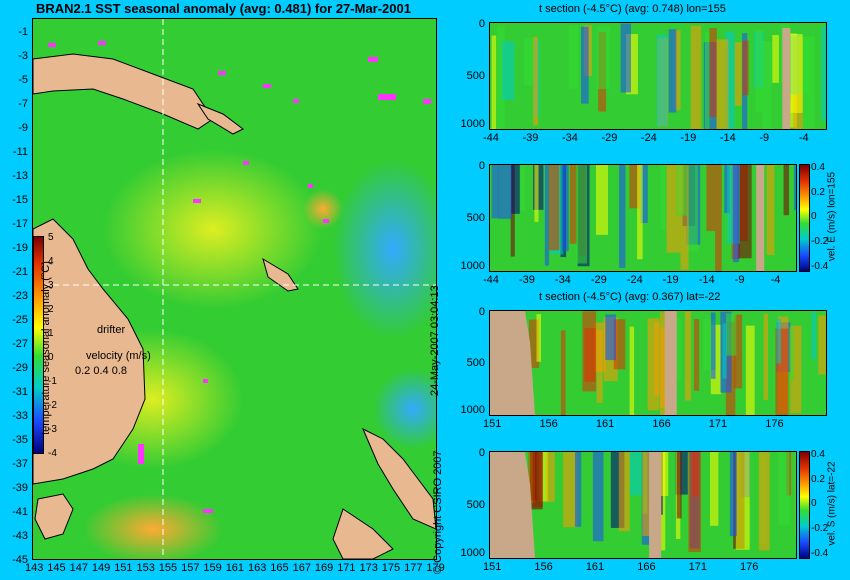 This screenshot has width=850, height=580. What do you see at coordinates (384, 249) in the screenshot?
I see `cool-anomaly-patch` at bounding box center [384, 249].